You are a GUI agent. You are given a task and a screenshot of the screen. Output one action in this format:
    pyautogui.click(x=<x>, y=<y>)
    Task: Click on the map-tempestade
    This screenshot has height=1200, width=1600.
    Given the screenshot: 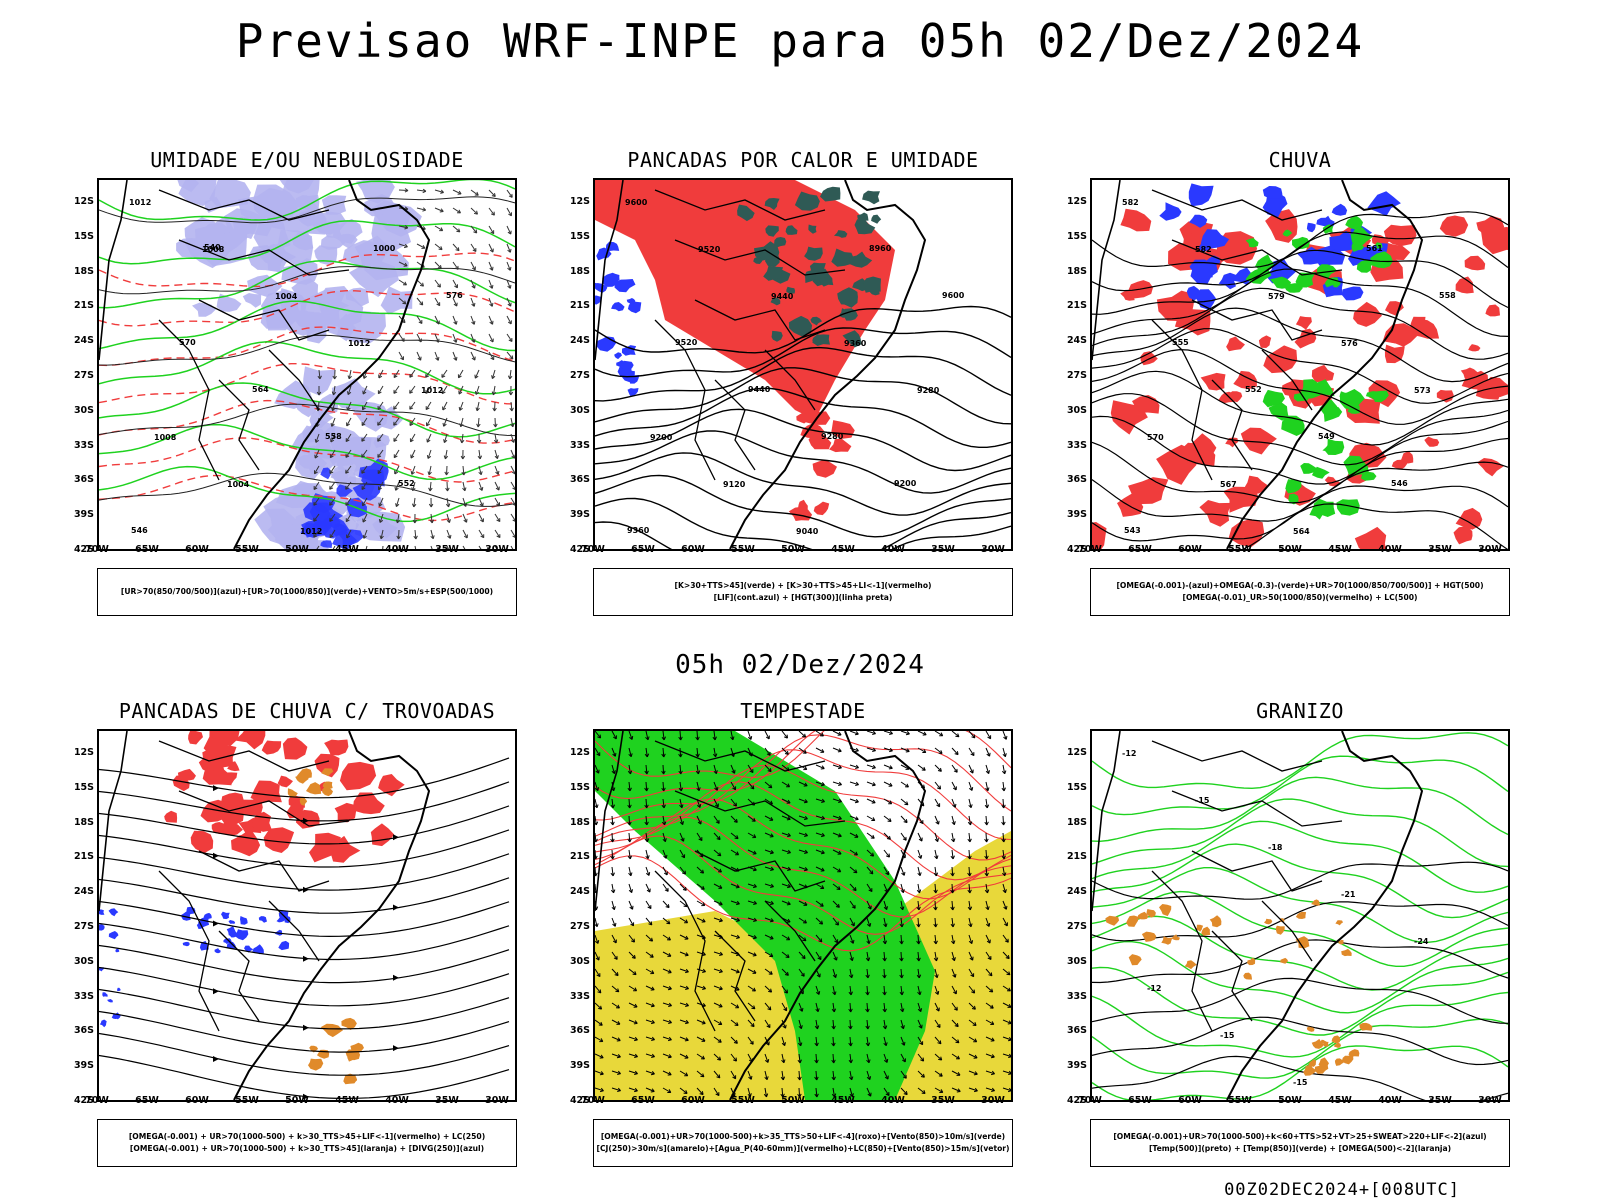 What is the action you would take?
    pyautogui.click(x=803, y=915)
    